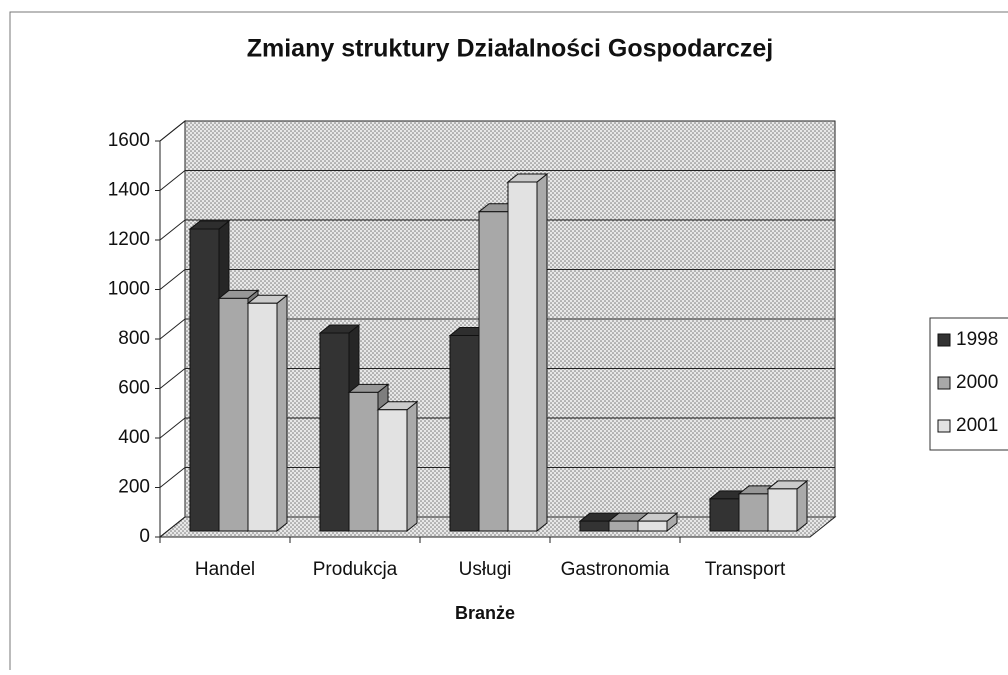  I want to click on y-tick-label: 1400, so click(129, 190).